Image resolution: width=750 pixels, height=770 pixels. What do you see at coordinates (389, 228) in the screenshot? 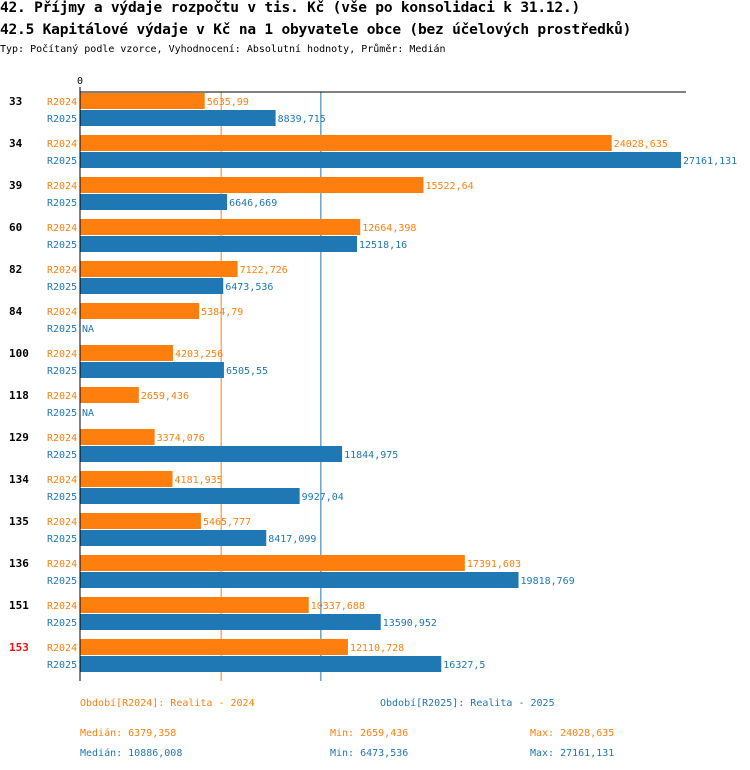
I see `value-label-60-r2024: 12664,398` at bounding box center [389, 228].